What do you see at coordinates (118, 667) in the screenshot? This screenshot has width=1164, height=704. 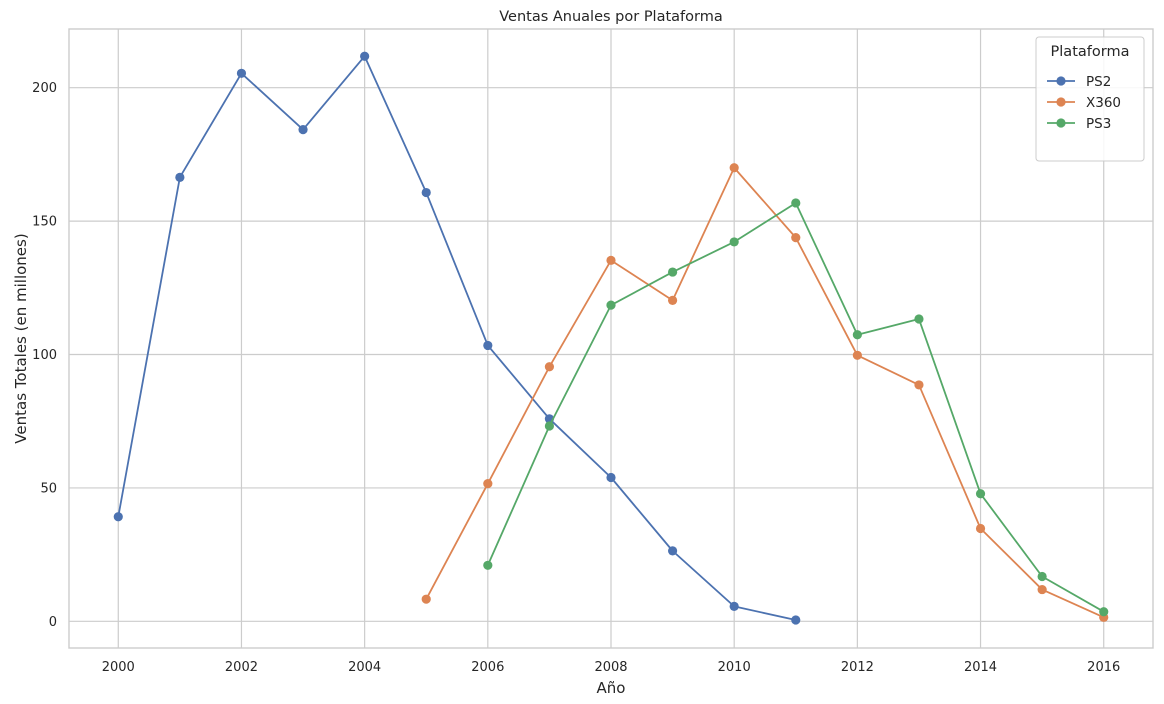 I see `x-tick-label: 2000` at bounding box center [118, 667].